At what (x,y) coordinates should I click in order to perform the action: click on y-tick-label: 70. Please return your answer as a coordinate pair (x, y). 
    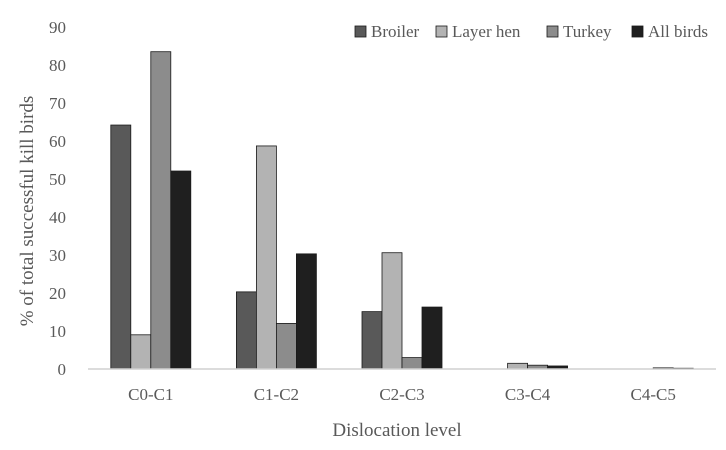
    Looking at the image, I should click on (57, 103).